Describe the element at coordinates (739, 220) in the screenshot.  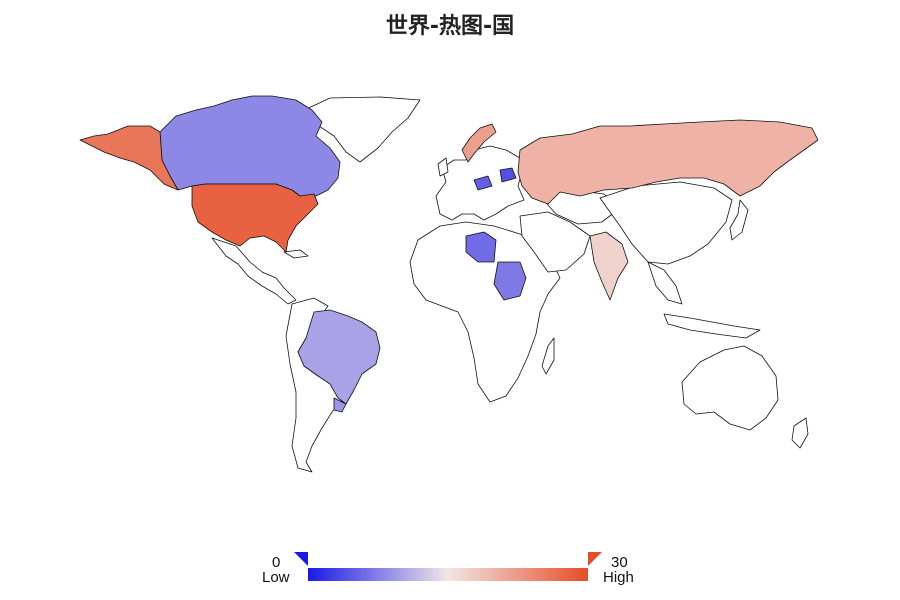
I see `region-japan` at that location.